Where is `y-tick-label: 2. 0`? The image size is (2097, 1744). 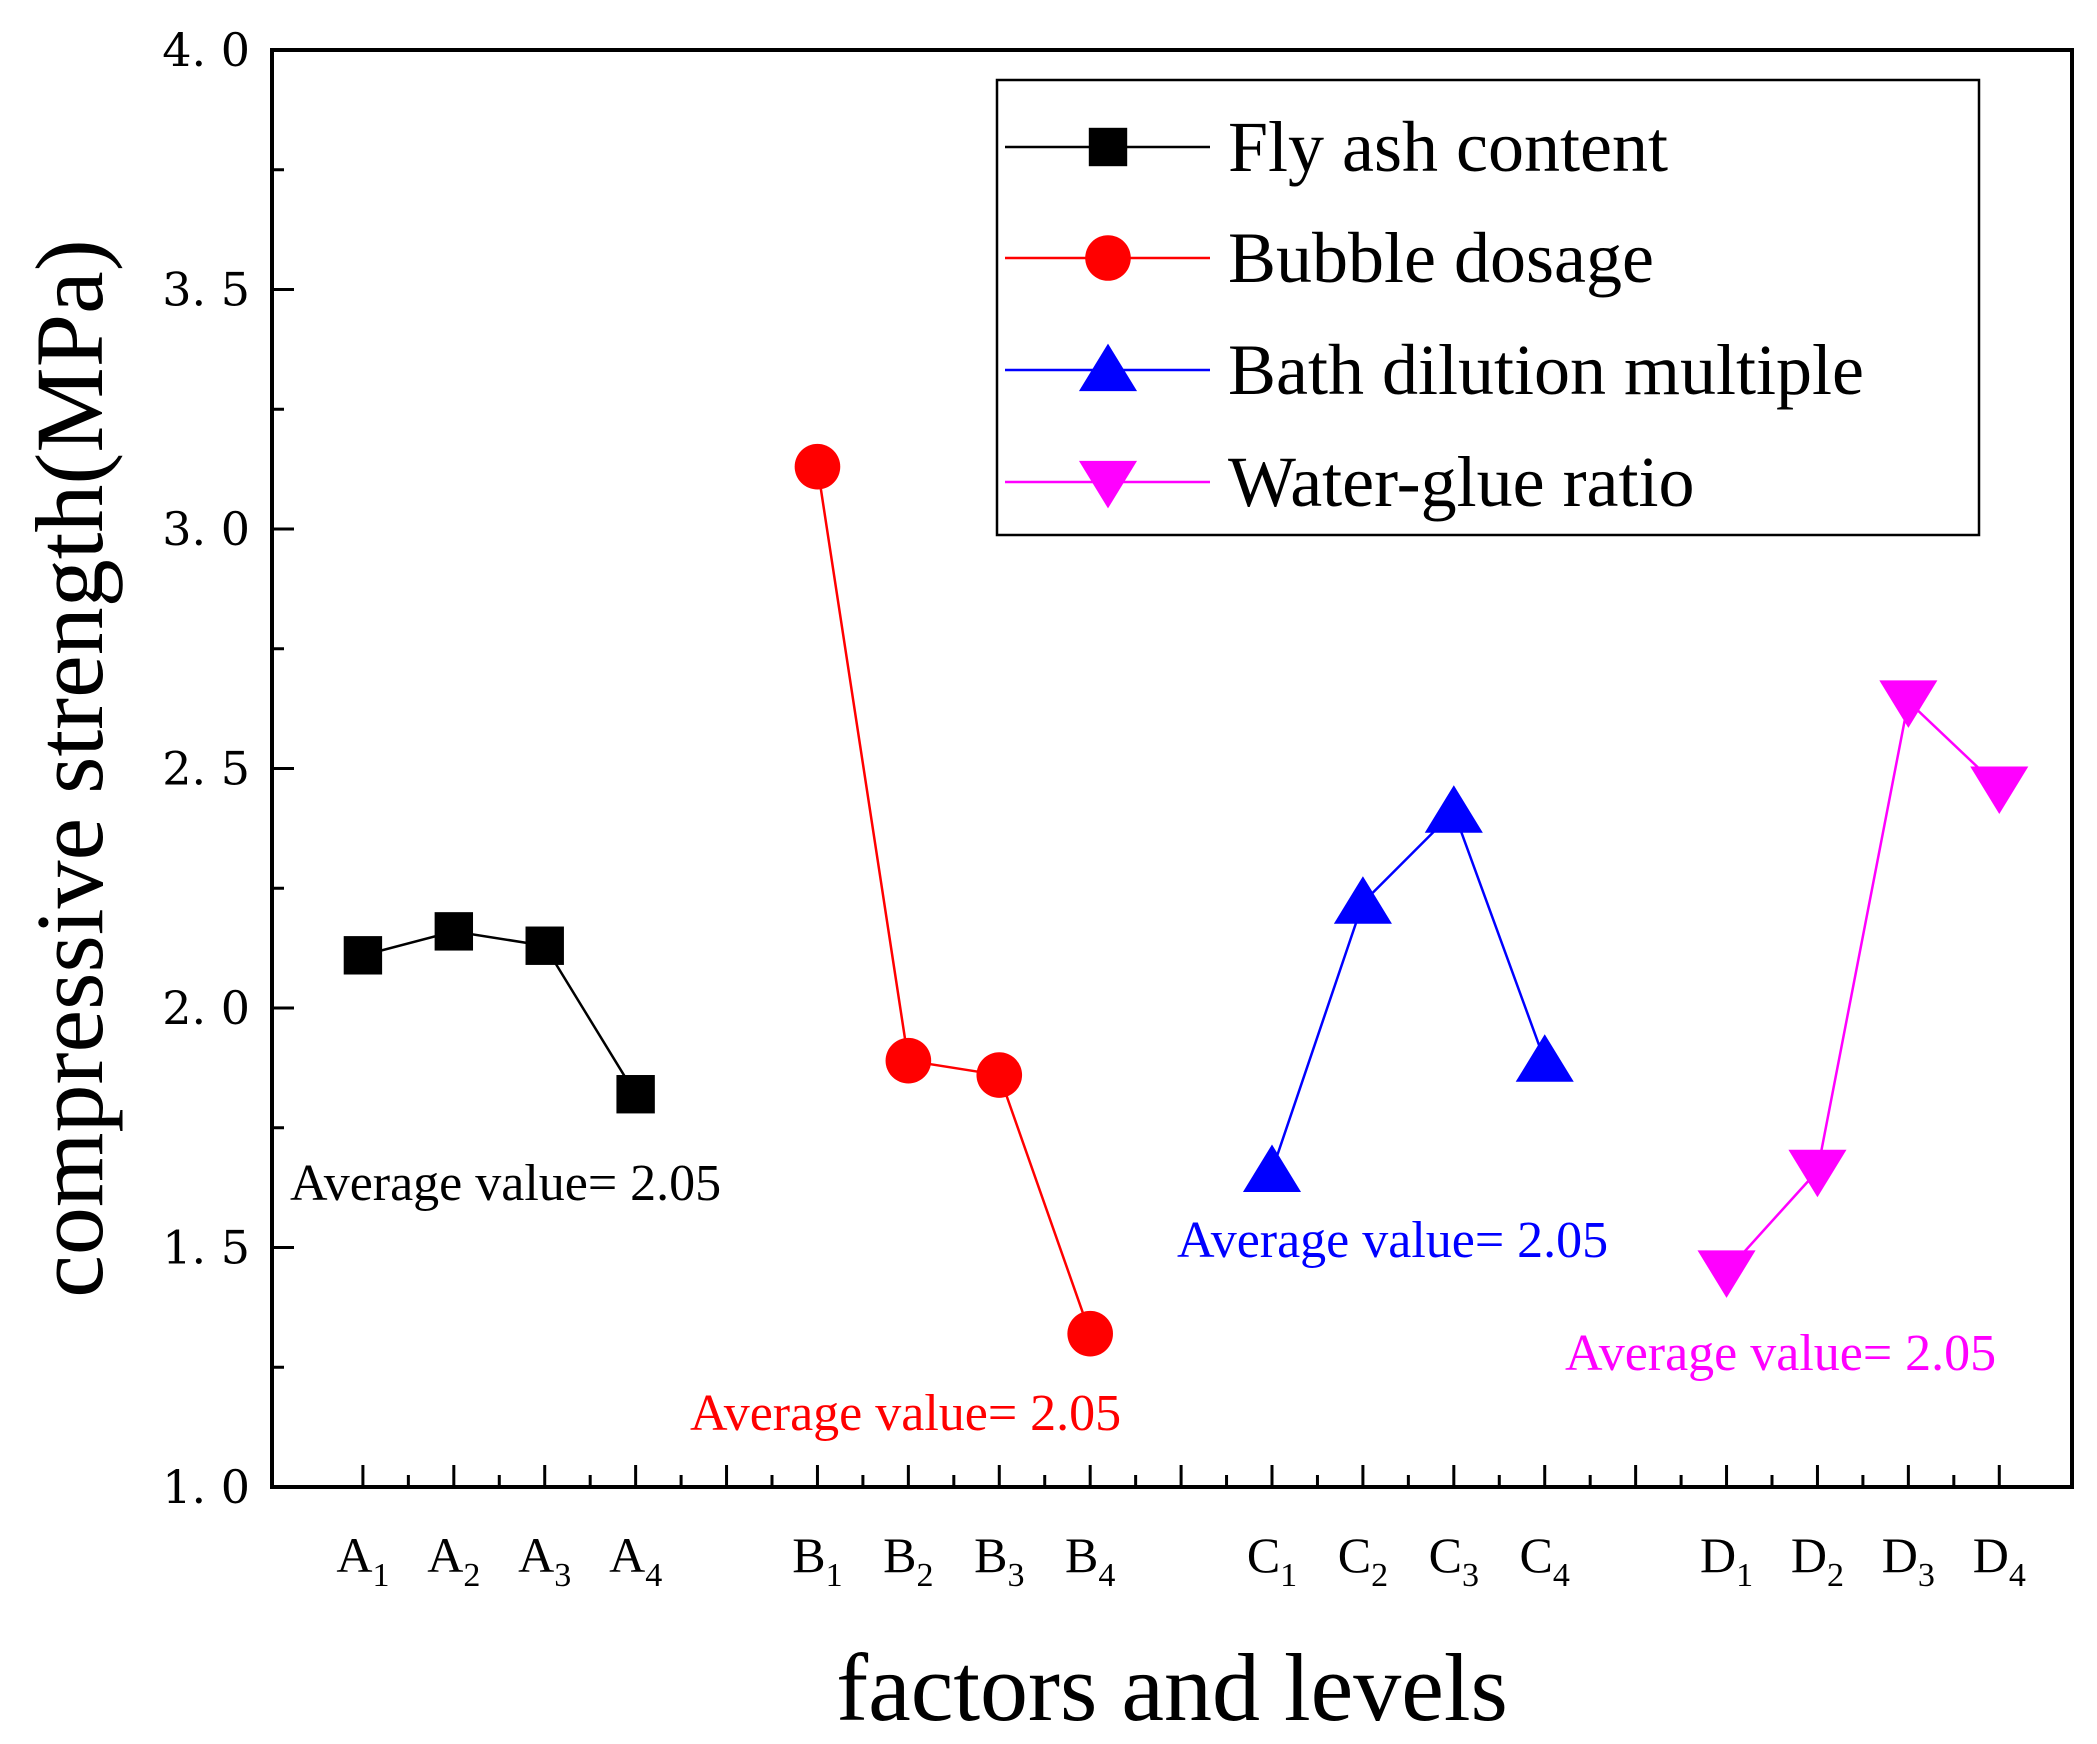
y-tick-label: 2. 0 is located at coordinates (206, 1008).